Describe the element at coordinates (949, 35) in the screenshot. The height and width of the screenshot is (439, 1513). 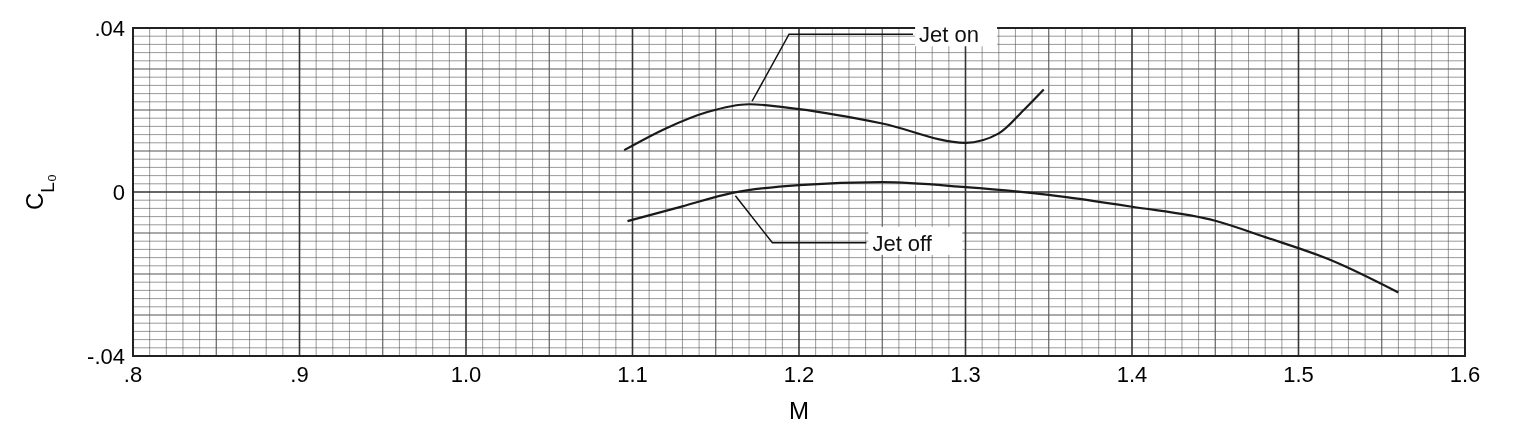
I see `text: Jet on` at that location.